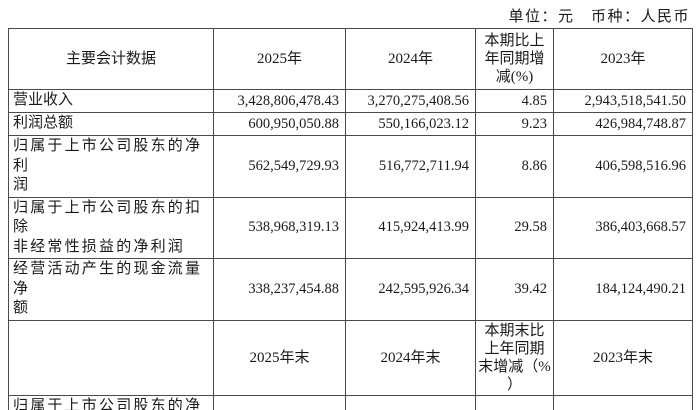 This screenshot has height=410, width=700. Describe the element at coordinates (410, 101) in the screenshot. I see `value-2024: 3,270,275,408.56` at that location.